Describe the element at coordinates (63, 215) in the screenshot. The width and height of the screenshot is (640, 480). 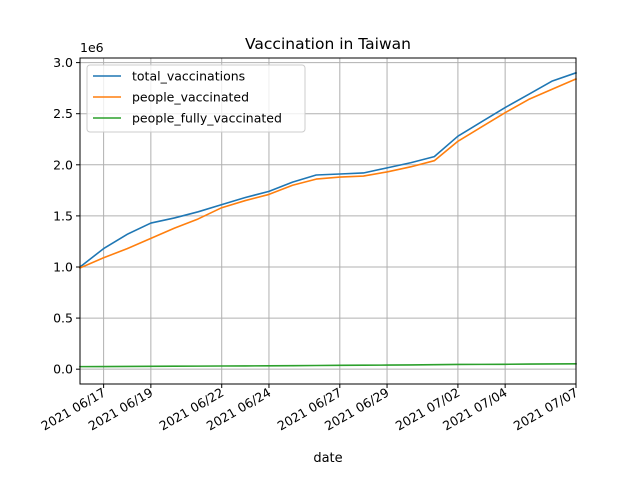
I see `y-tick-label: 1.5` at that location.